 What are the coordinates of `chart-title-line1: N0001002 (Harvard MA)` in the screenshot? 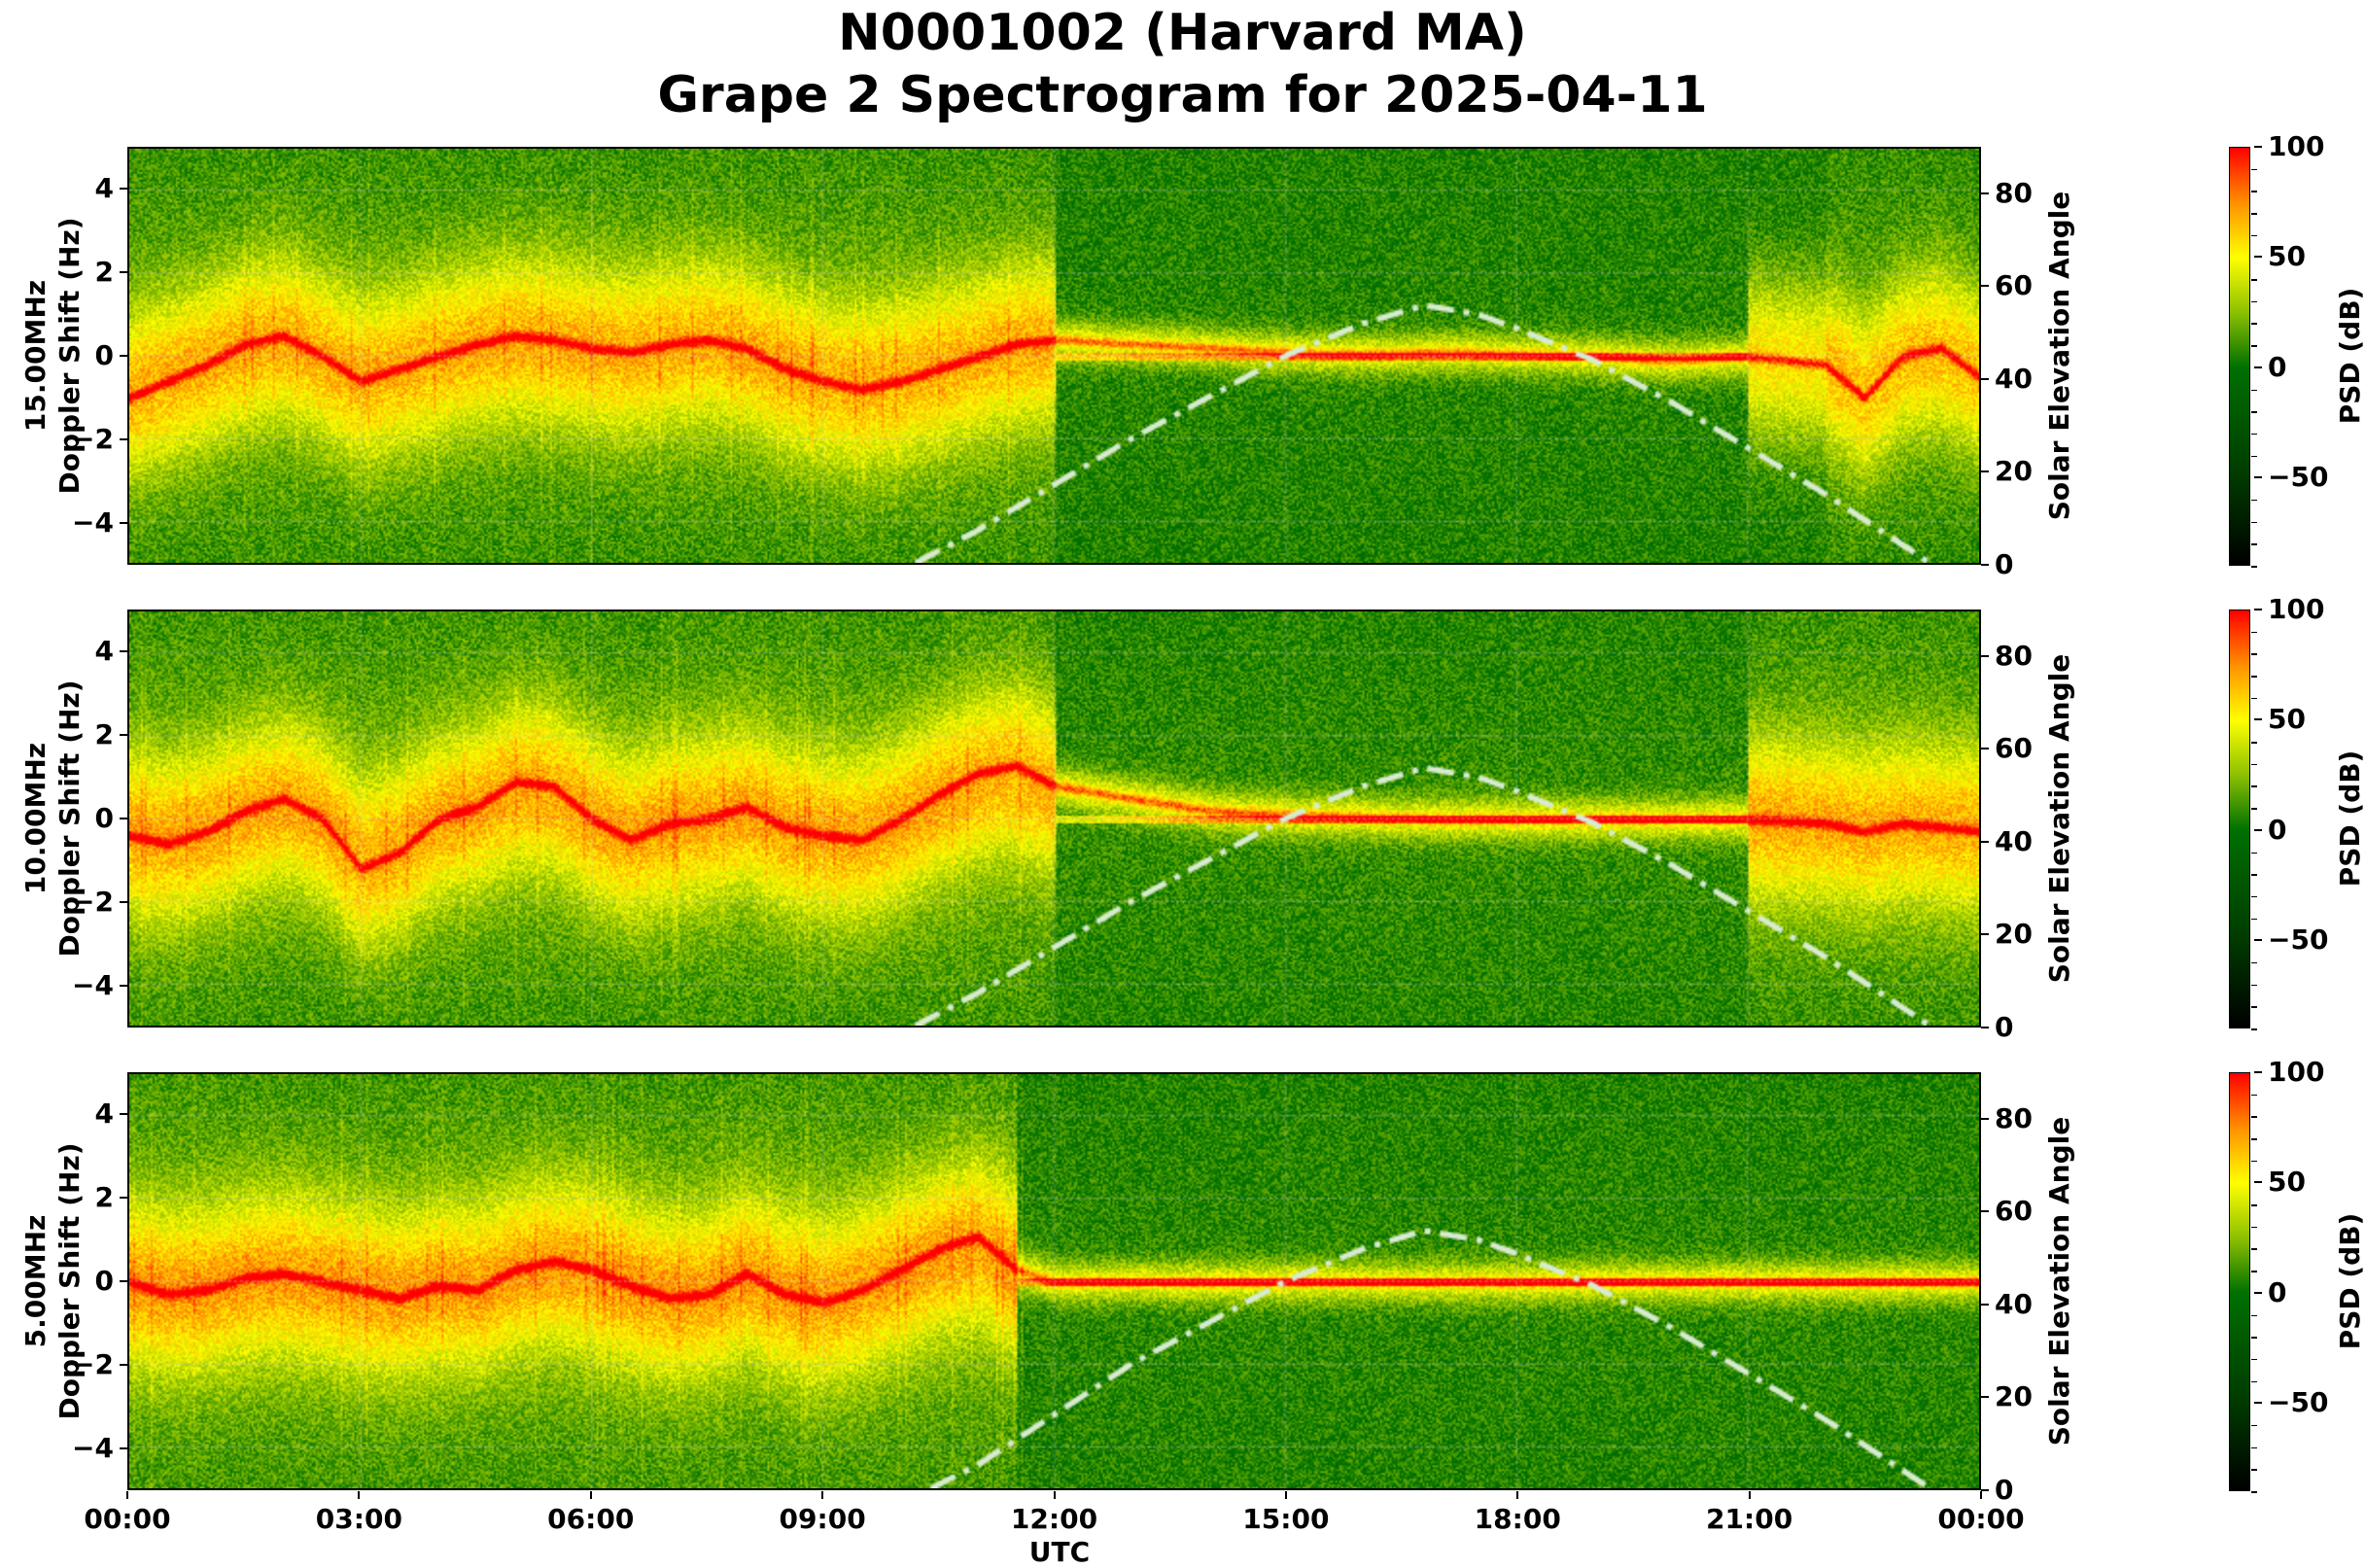 It's located at (1182, 33).